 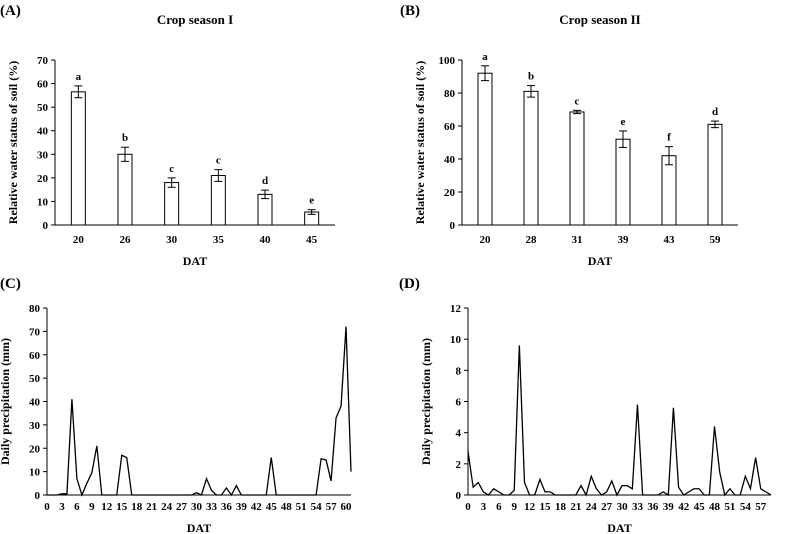 What do you see at coordinates (669, 138) in the screenshot?
I see `significance-letter: f` at bounding box center [669, 138].